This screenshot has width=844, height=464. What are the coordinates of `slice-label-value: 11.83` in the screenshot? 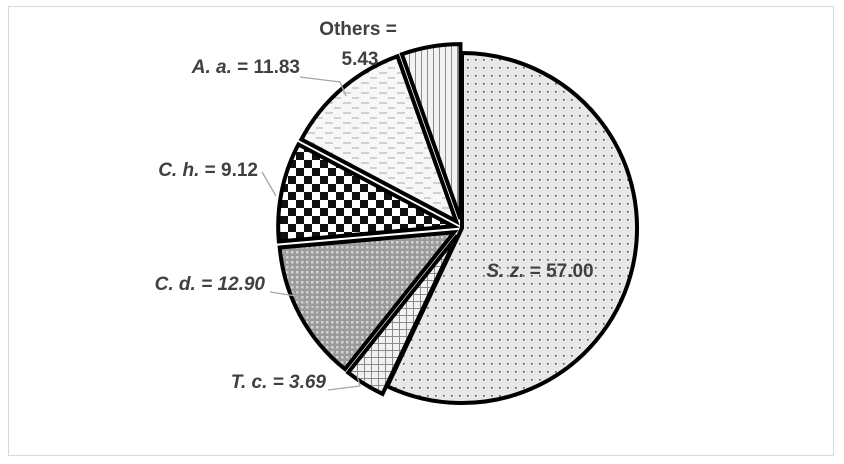 It's located at (277, 67).